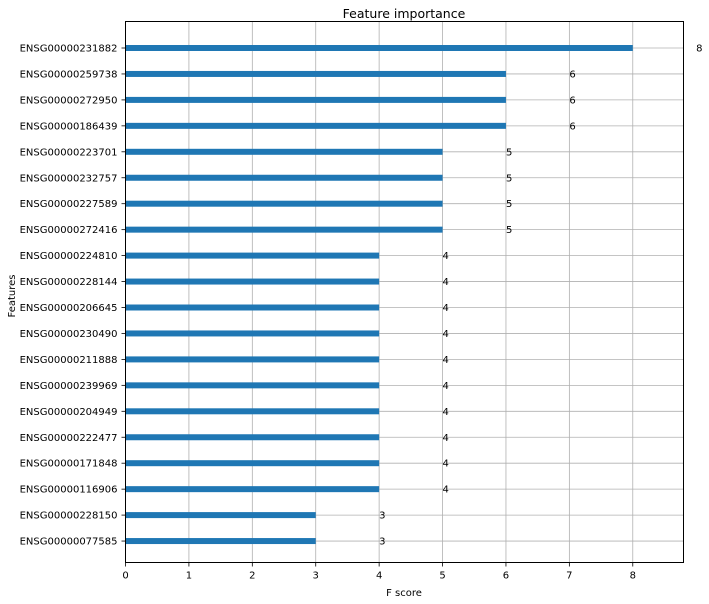  What do you see at coordinates (69, 516) in the screenshot?
I see `y-tick-label: ENSG00000228150` at bounding box center [69, 516].